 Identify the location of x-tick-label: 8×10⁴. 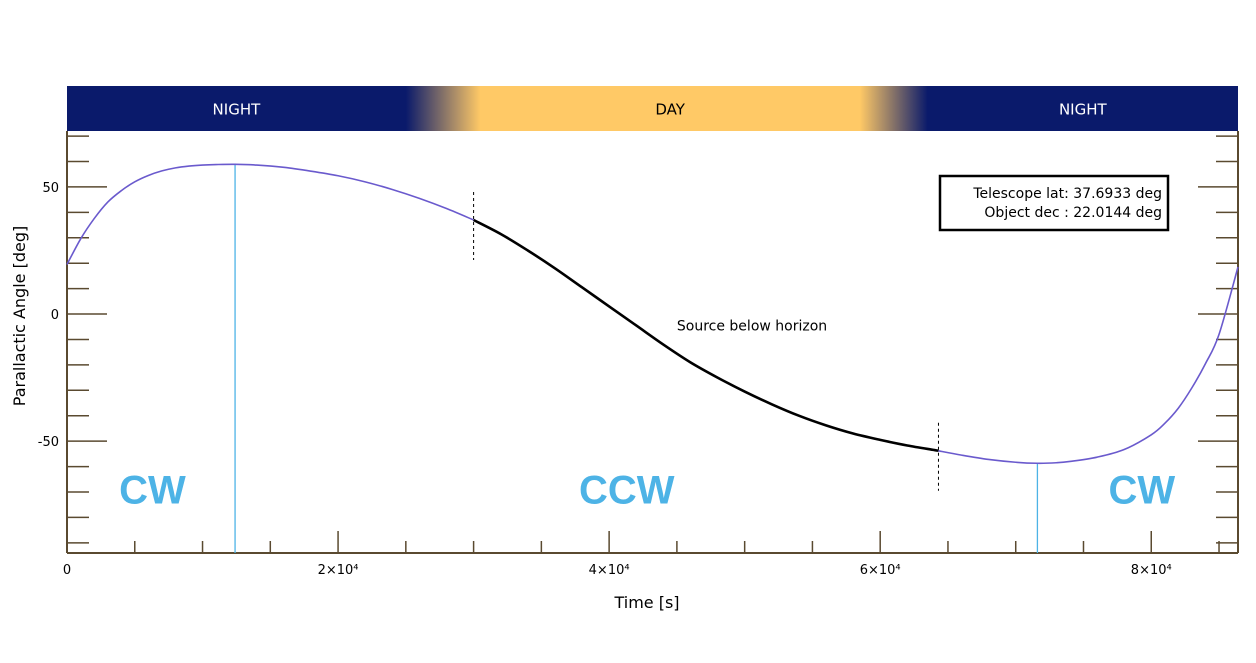
(1151, 570).